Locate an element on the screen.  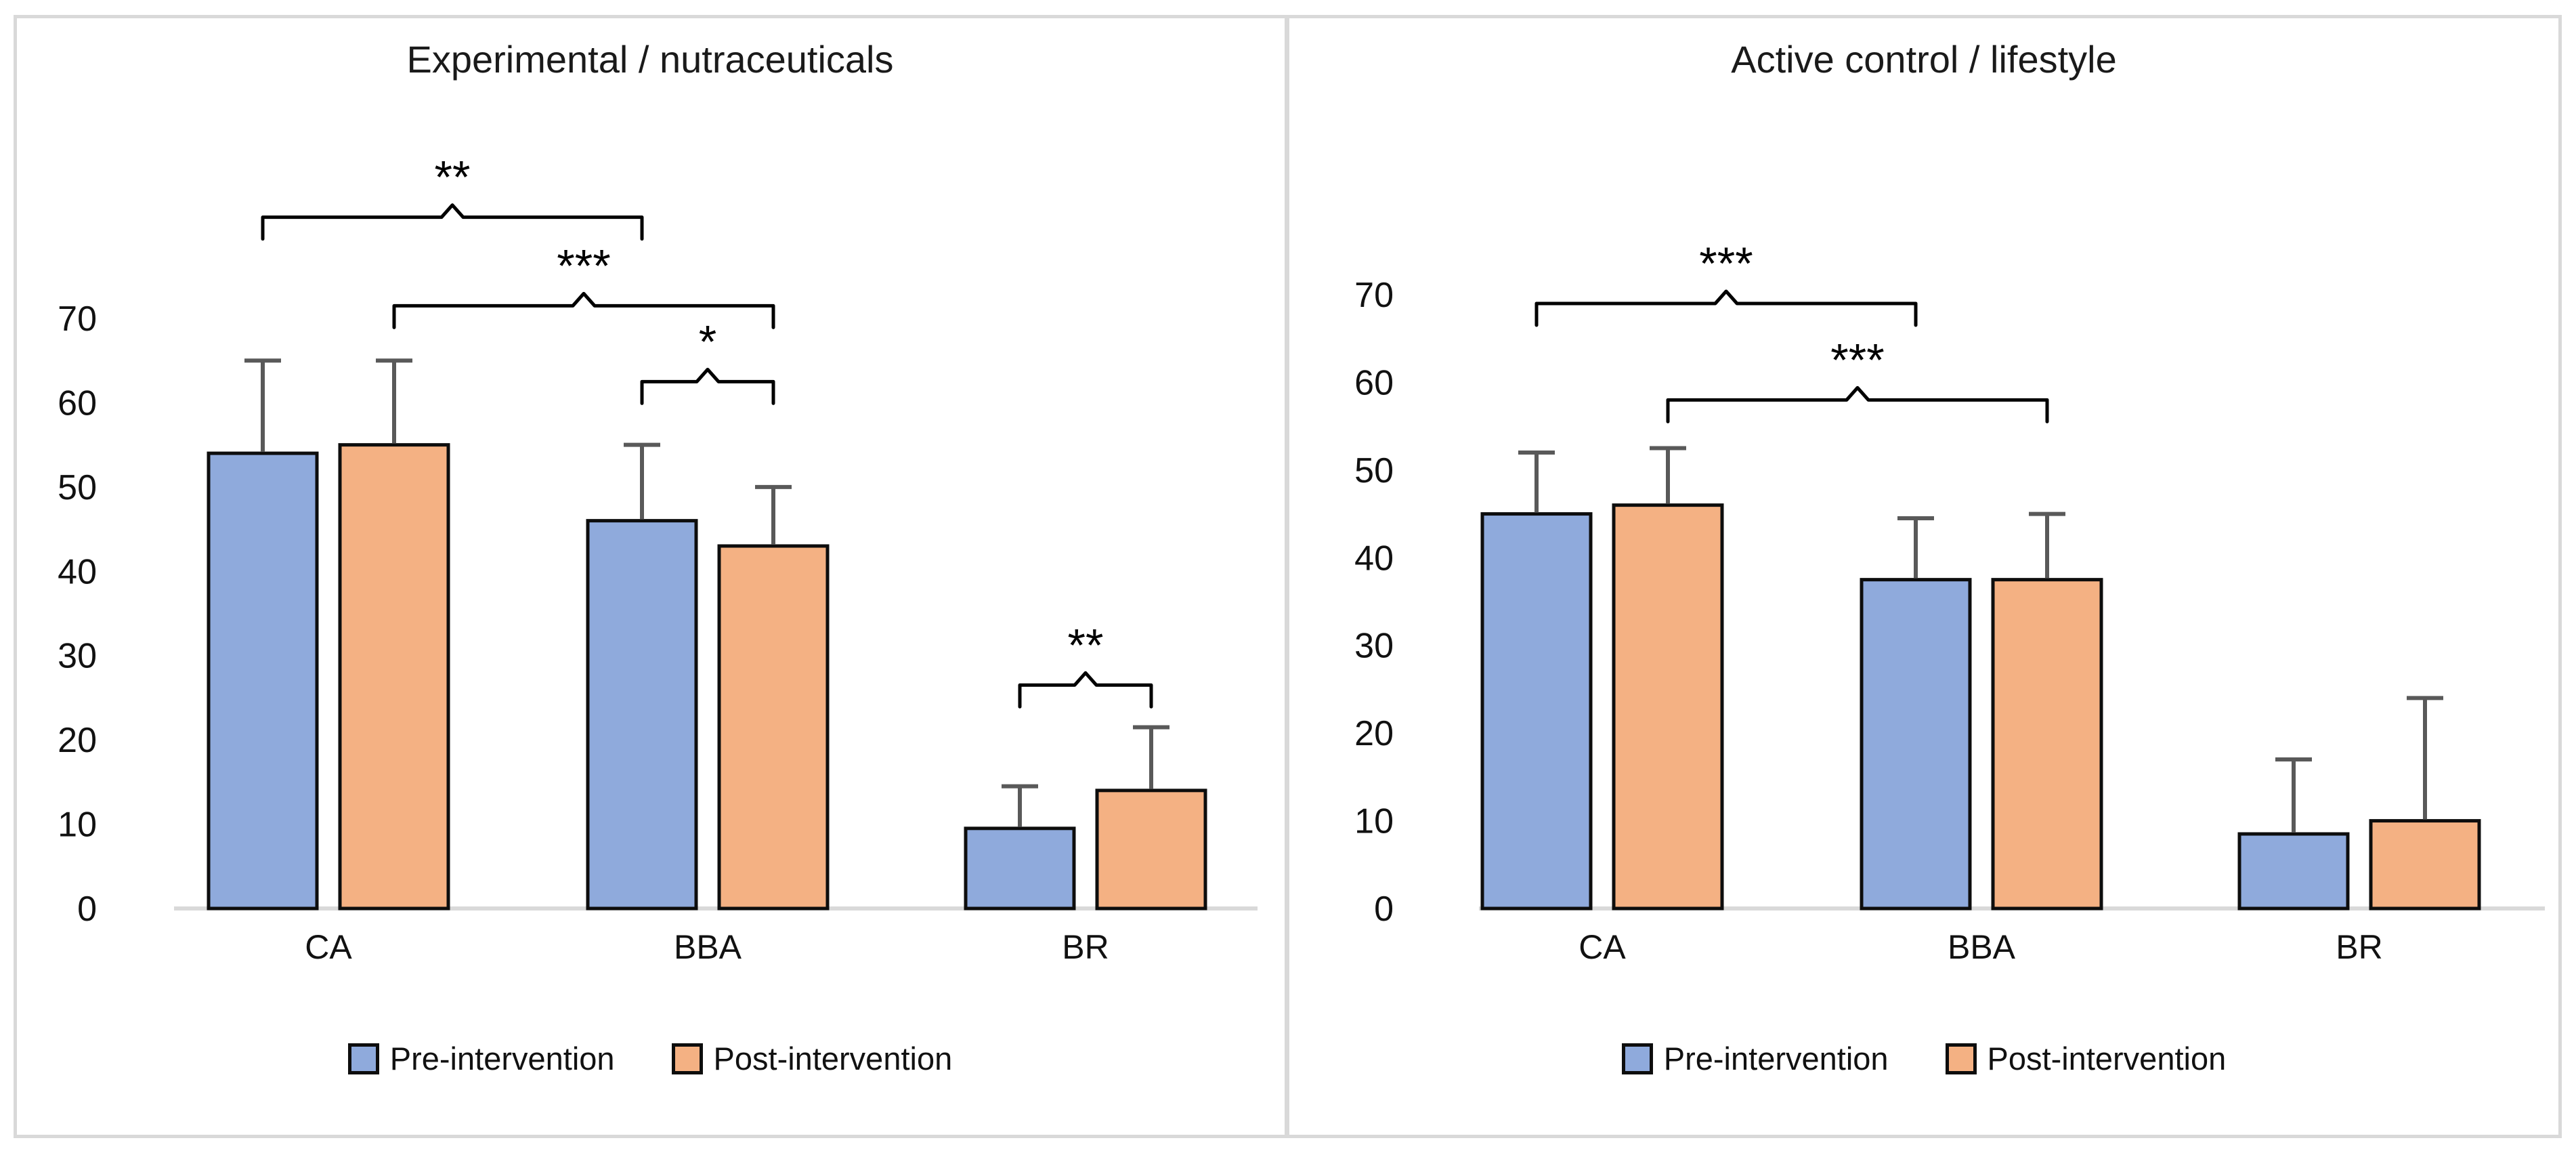
panel-divider is located at coordinates (1287, 576).